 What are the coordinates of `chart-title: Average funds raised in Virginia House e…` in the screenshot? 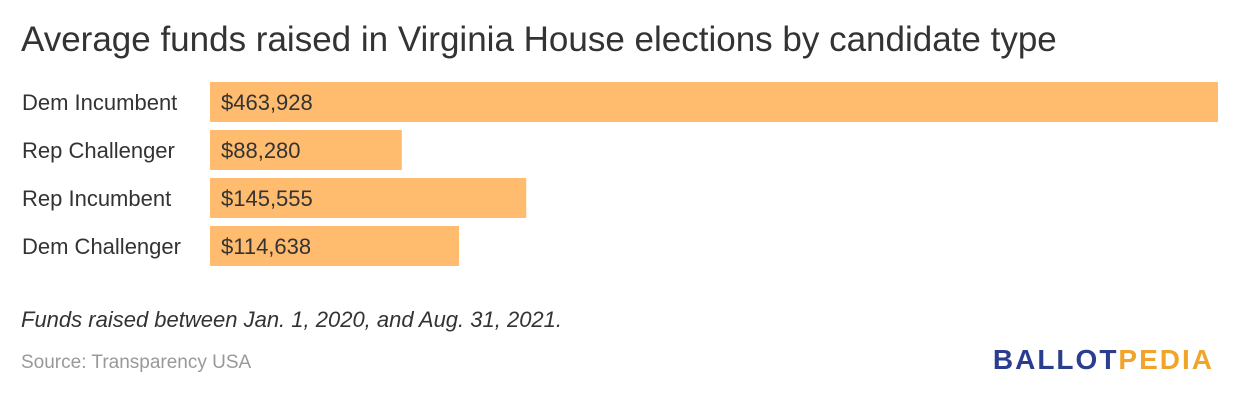 It's located at (539, 39).